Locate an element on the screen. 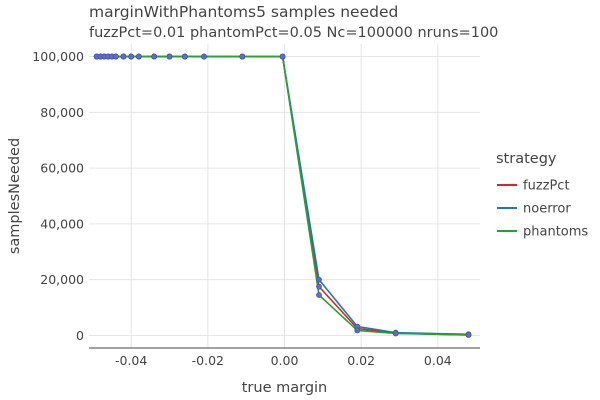 This screenshot has height=400, width=600. legend-label-phantoms: phantoms is located at coordinates (555, 232).